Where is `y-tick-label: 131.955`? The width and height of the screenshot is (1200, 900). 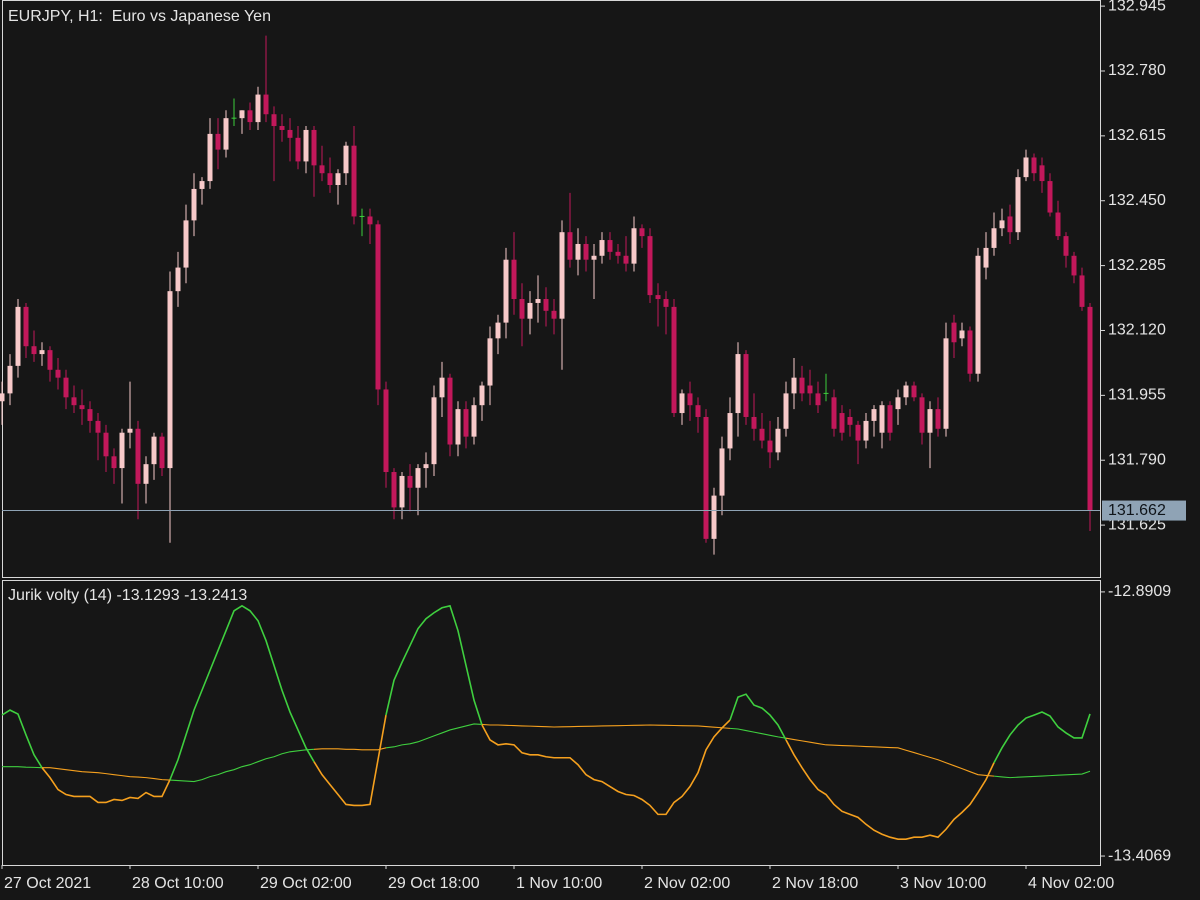
y-tick-label: 131.955 is located at coordinates (1137, 395).